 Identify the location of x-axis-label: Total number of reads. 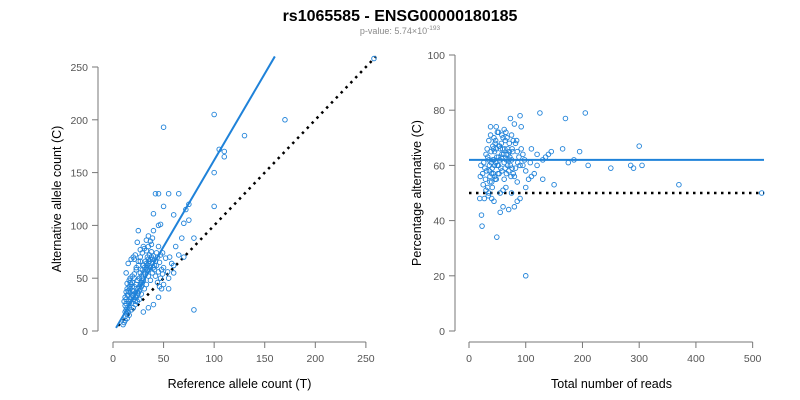
(611, 384).